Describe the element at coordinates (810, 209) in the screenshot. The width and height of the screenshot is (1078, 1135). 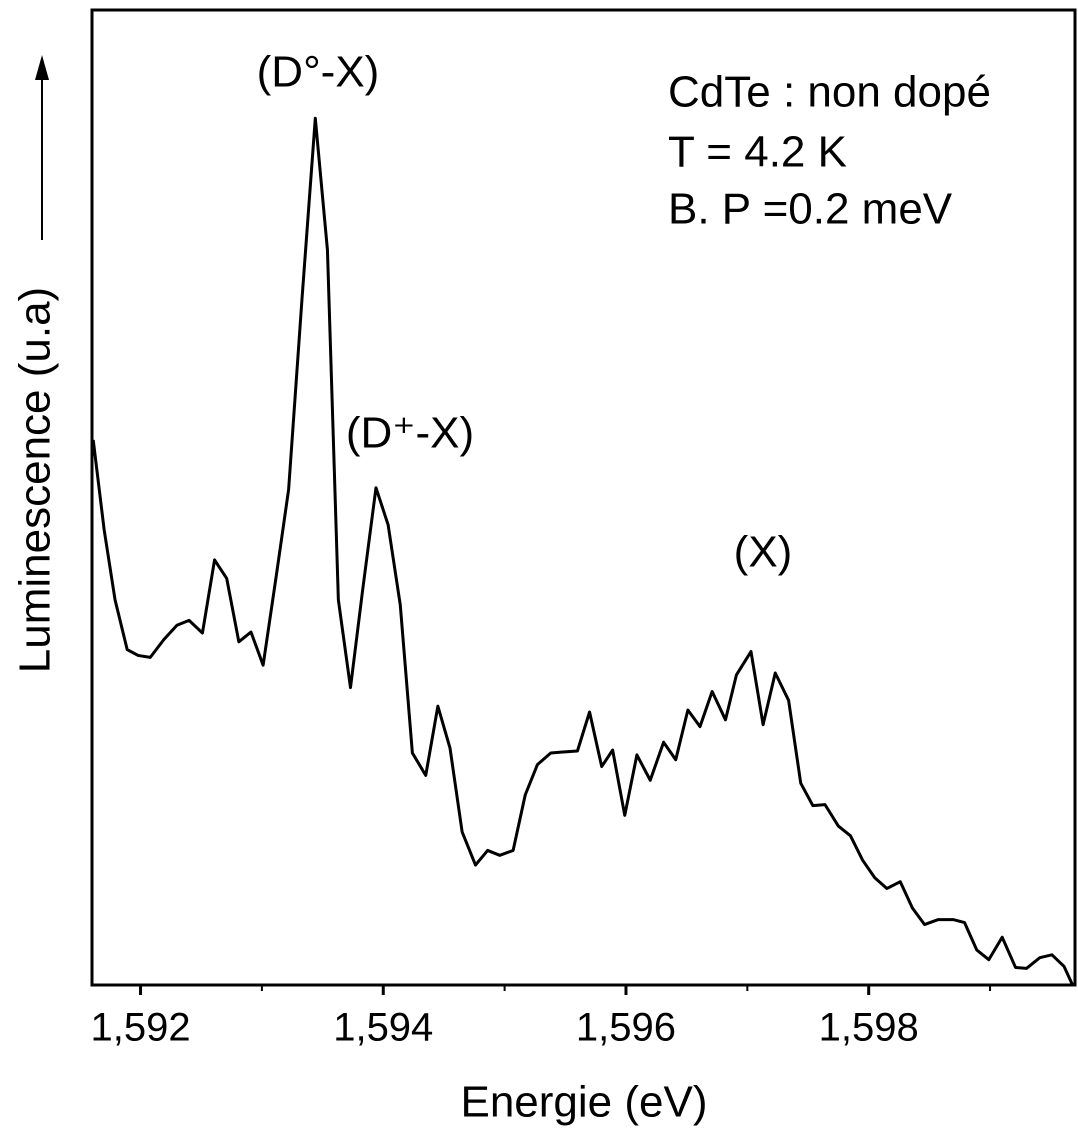
I see `info-line: B. P =0.2 meV` at that location.